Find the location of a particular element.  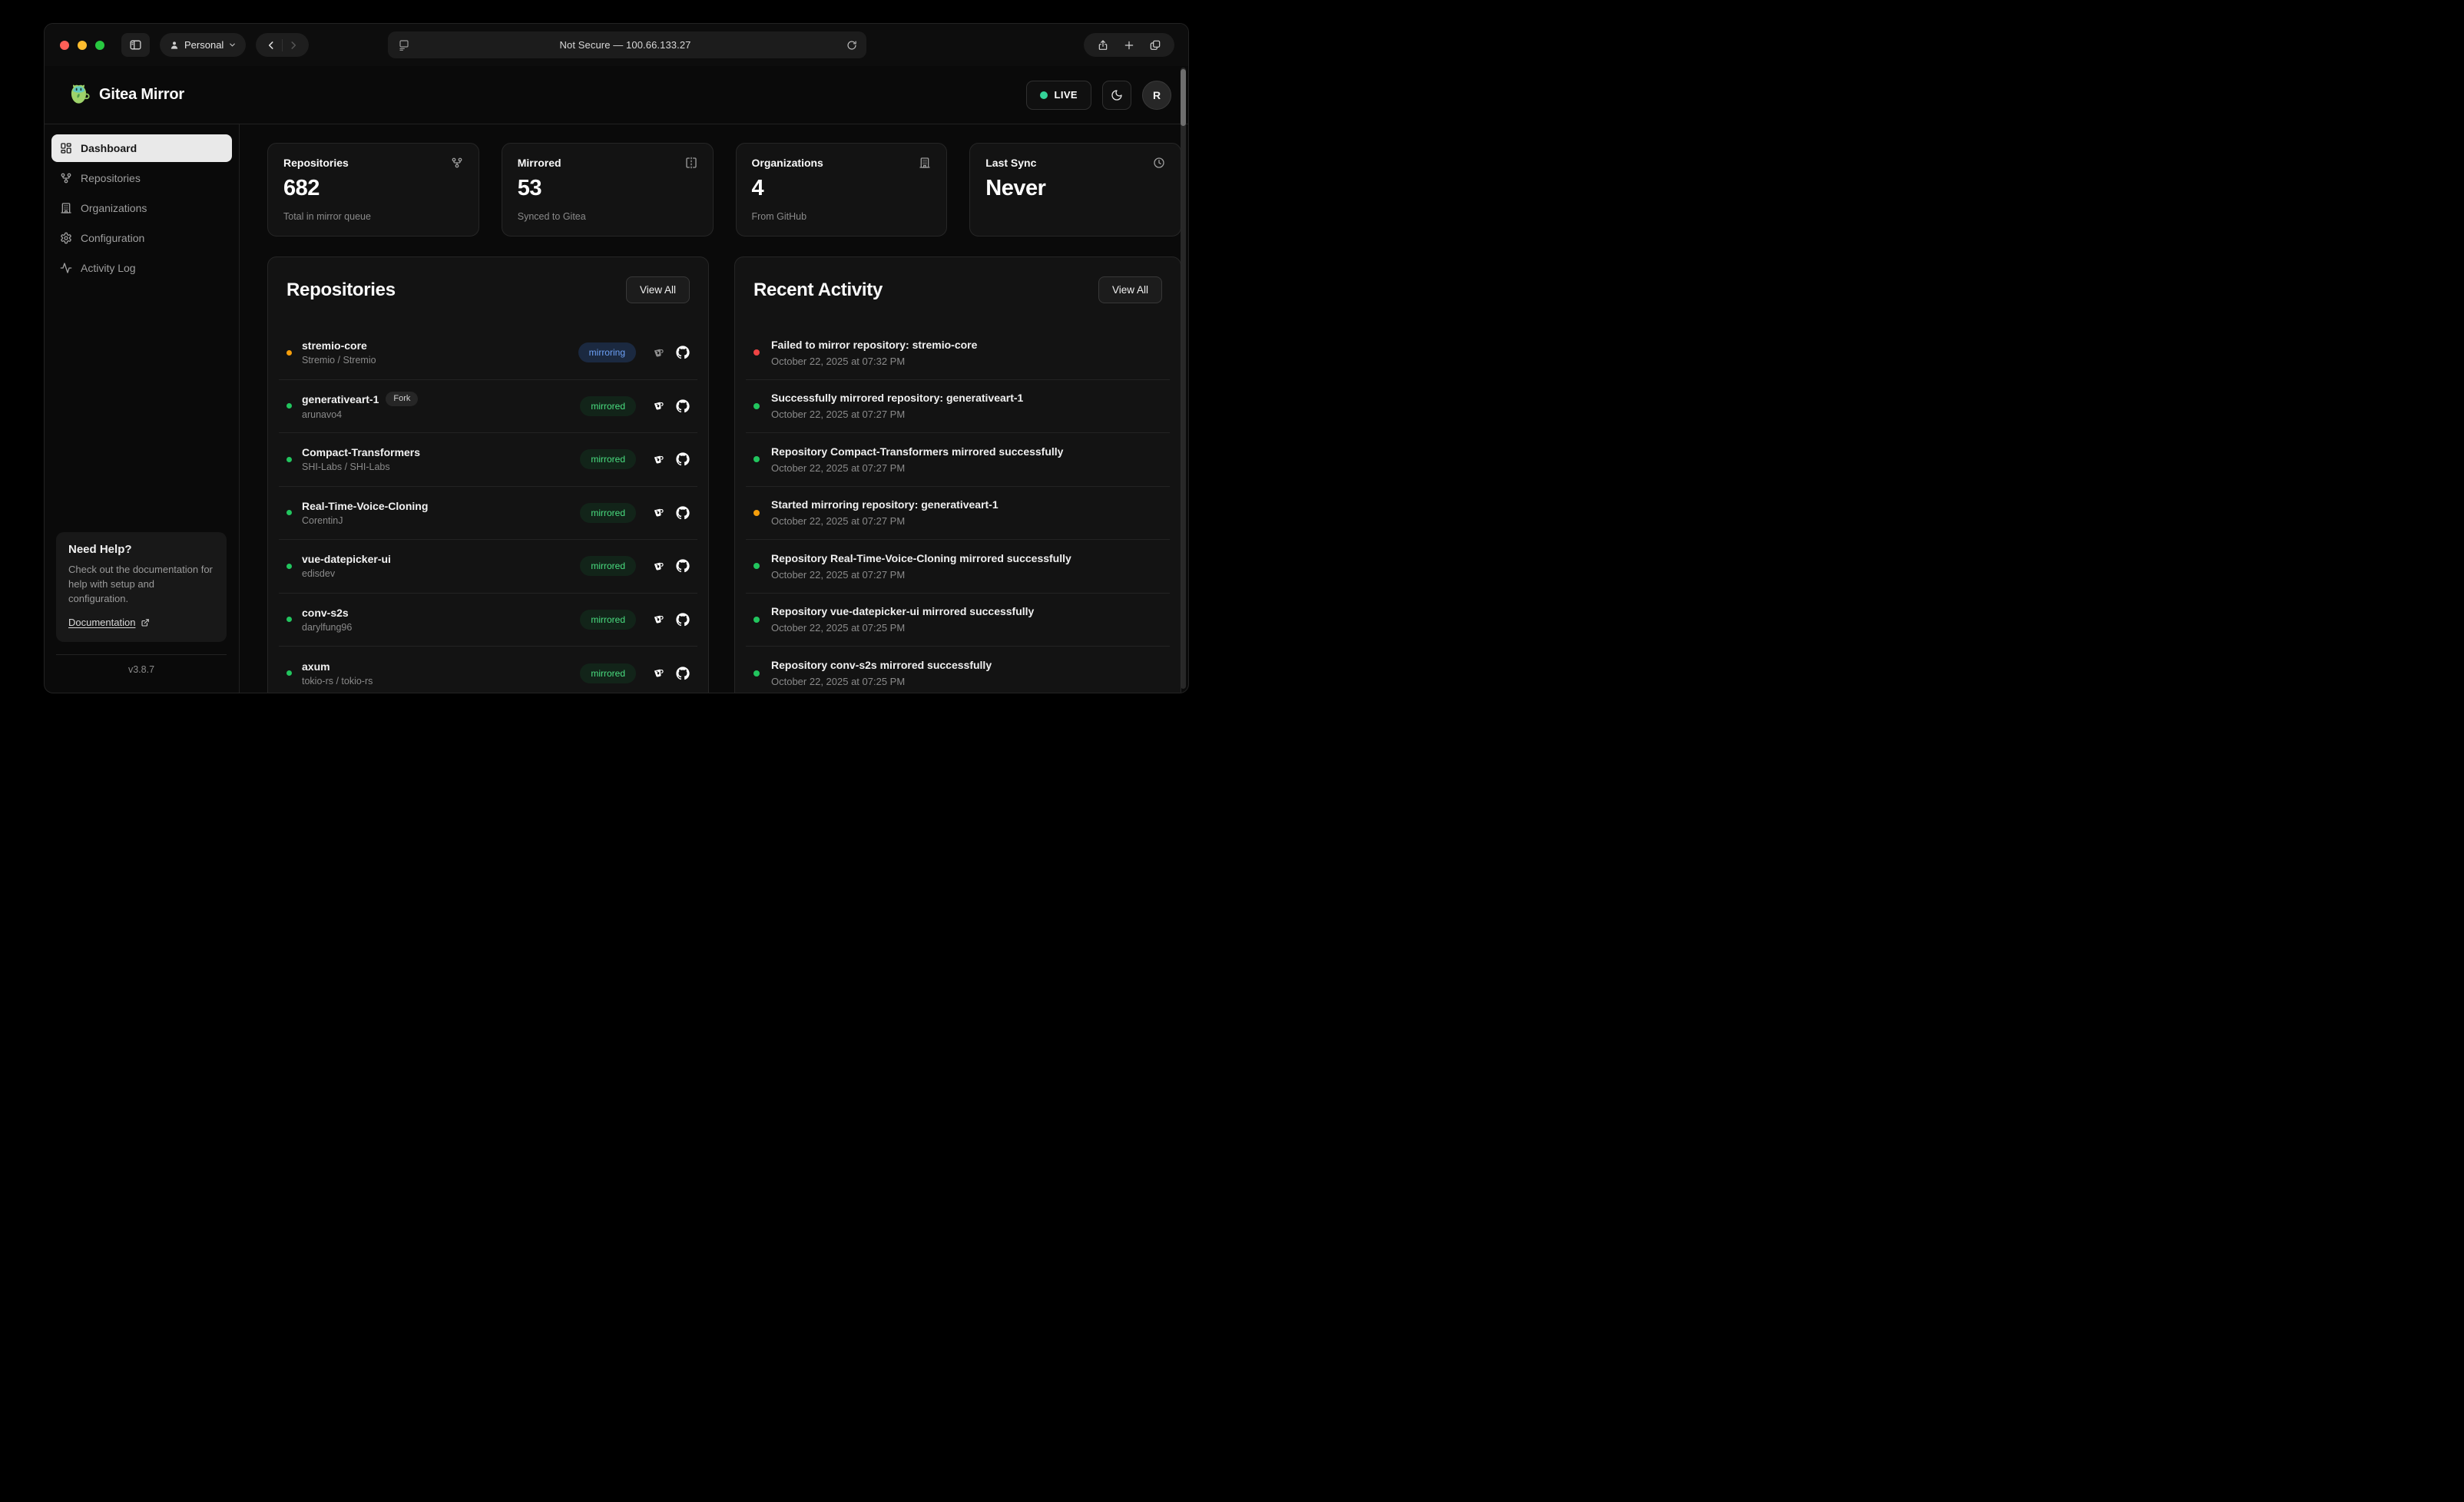

activity-timestamp: October 22, 2025 at 07:32 PM is located at coordinates (838, 361).